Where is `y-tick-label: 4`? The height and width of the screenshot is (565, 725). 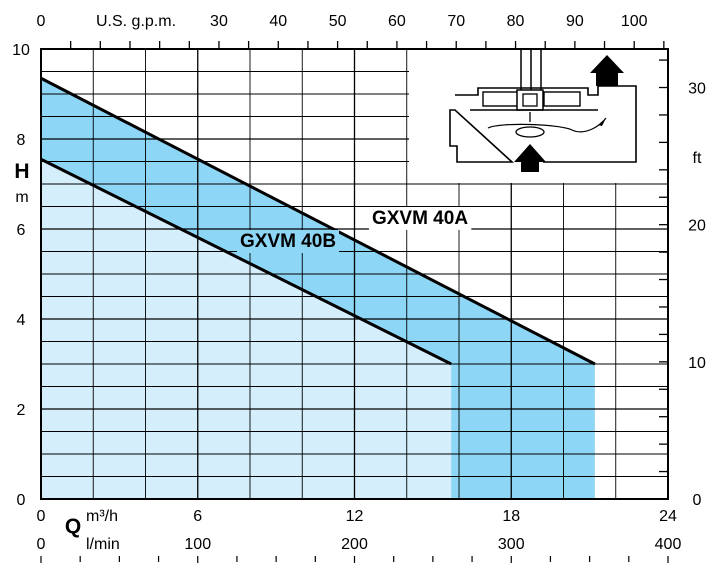 y-tick-label: 4 is located at coordinates (21, 320).